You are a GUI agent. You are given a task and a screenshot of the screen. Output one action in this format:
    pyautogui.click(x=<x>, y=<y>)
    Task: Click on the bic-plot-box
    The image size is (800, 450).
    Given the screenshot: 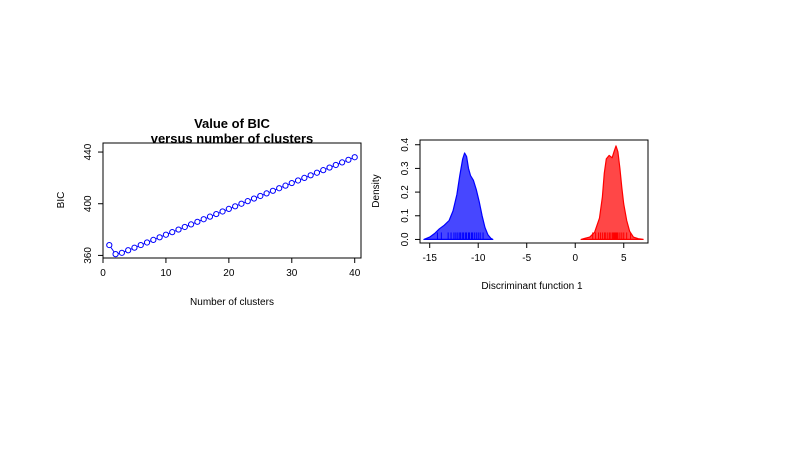 What is the action you would take?
    pyautogui.click(x=232, y=200)
    